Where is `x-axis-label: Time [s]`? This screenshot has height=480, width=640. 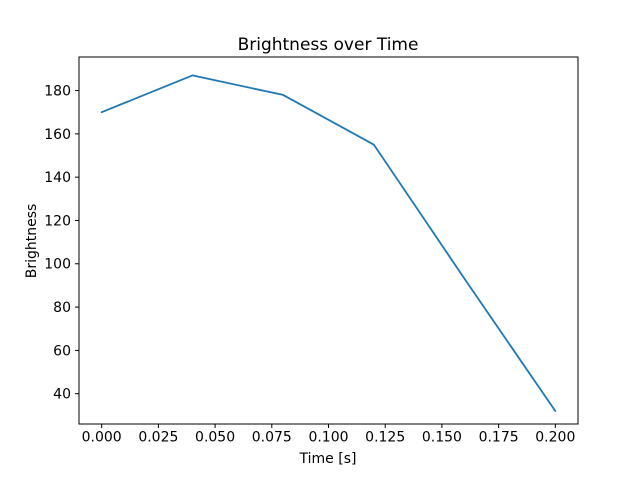 x-axis-label: Time [s] is located at coordinates (328, 459).